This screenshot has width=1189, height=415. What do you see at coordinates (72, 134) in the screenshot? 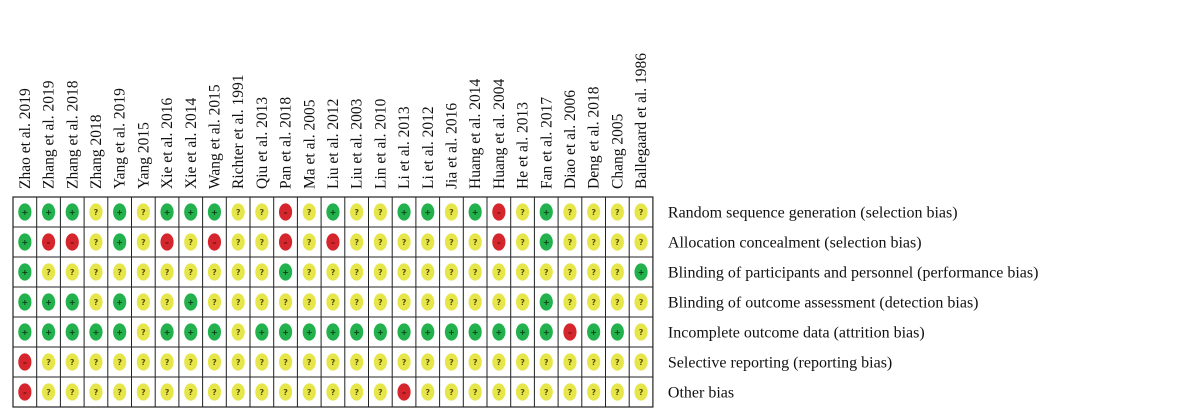
I see `study-label: Zhang et al. 2018` at bounding box center [72, 134].